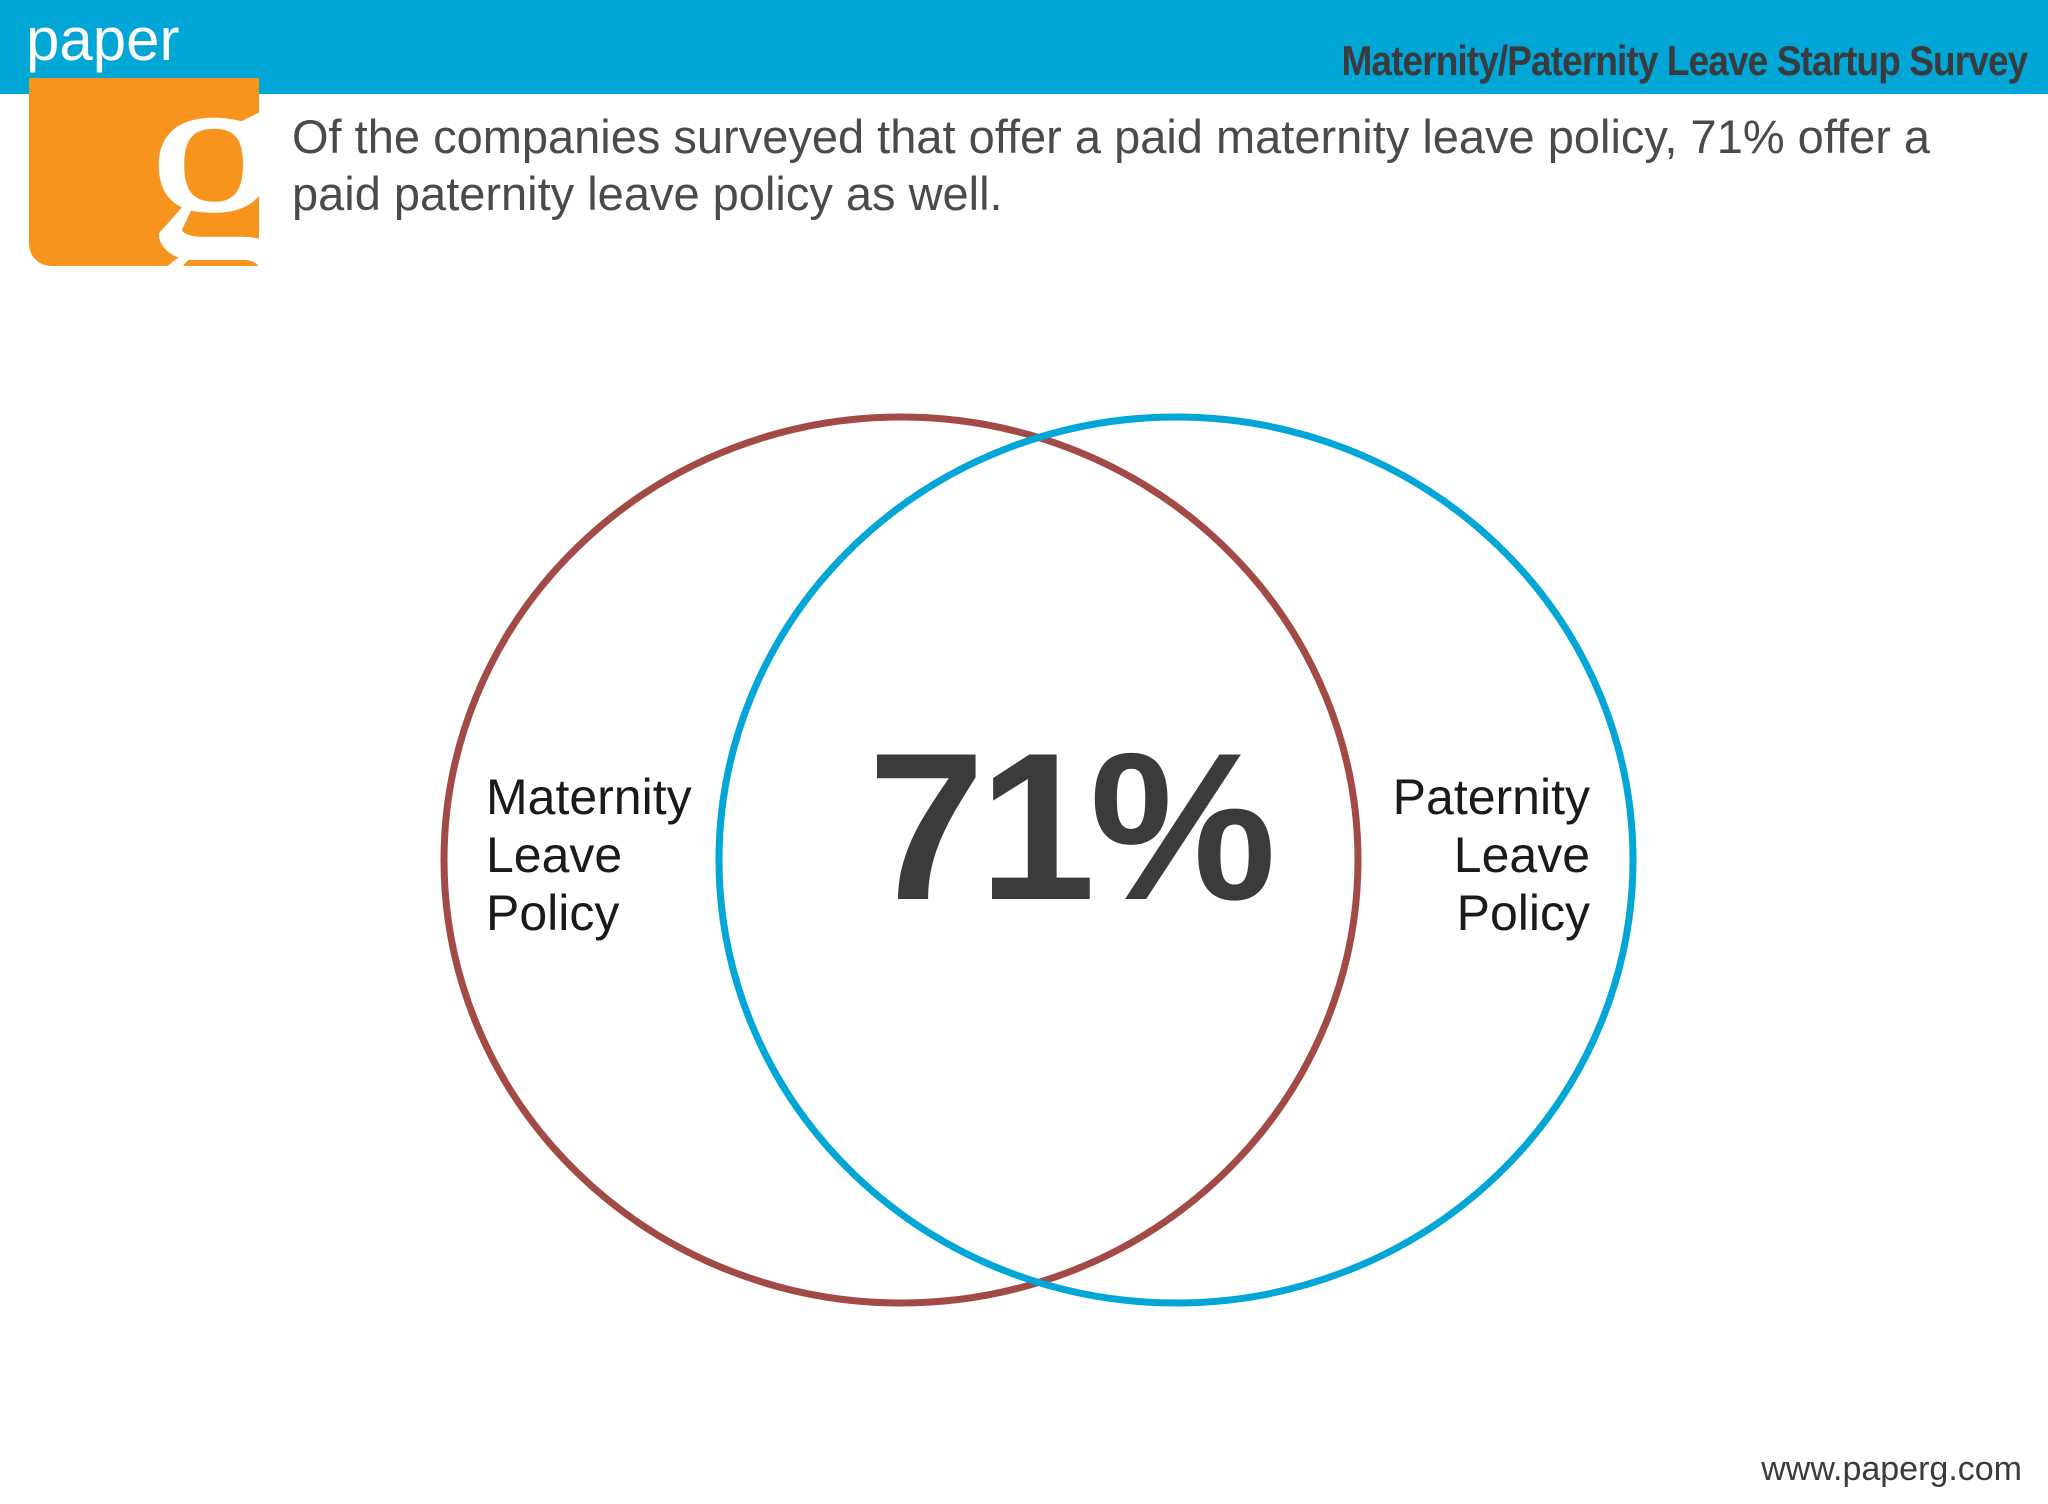  I want to click on brand-wordmark: paper, so click(103, 39).